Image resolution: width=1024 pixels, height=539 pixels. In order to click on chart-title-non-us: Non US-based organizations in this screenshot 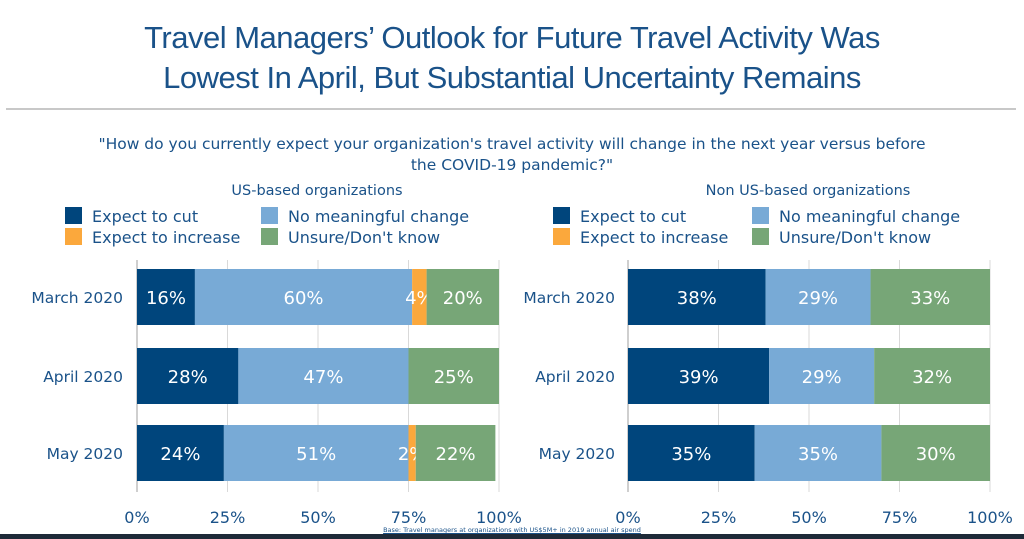, I will do `click(808, 191)`.